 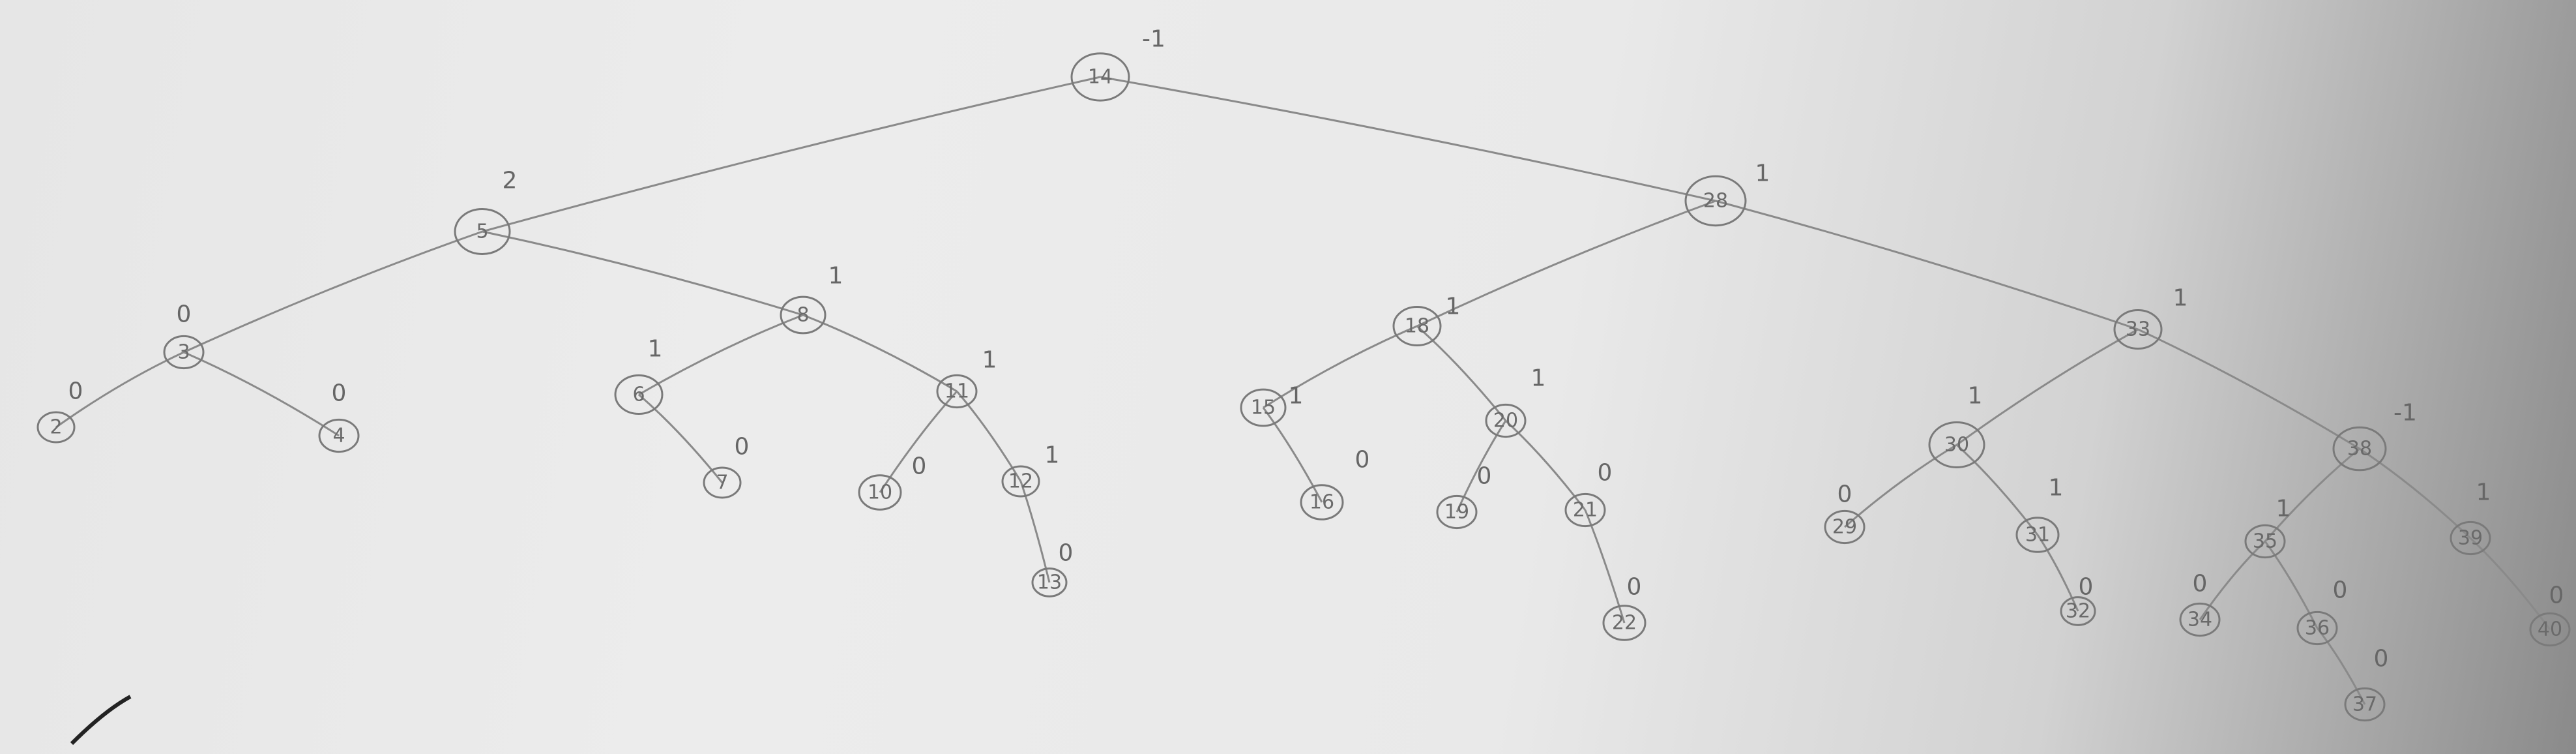 I want to click on tree-node: 40, so click(x=339, y=416).